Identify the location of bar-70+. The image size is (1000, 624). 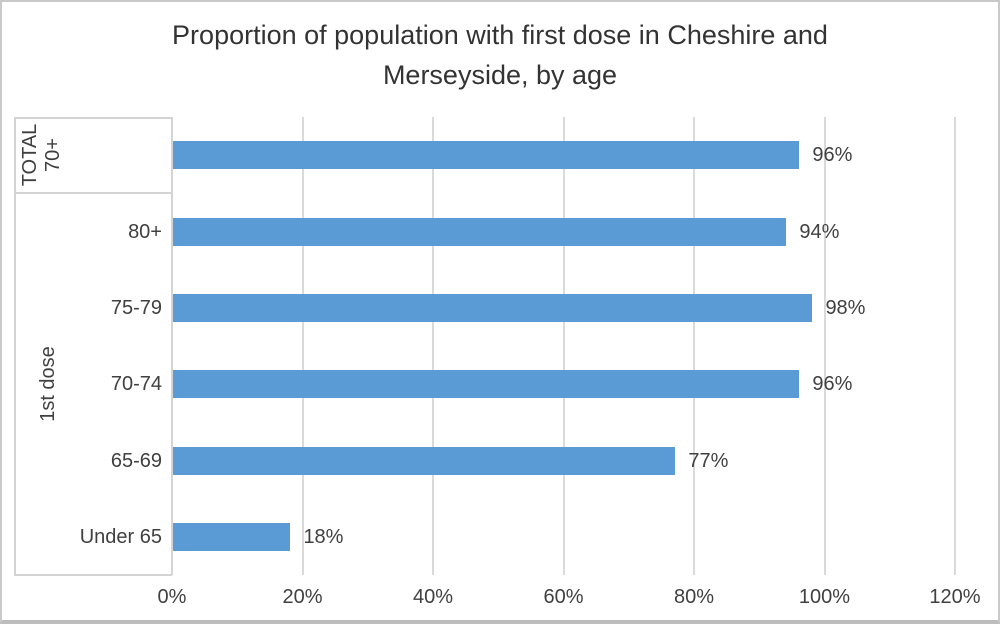
(486, 155).